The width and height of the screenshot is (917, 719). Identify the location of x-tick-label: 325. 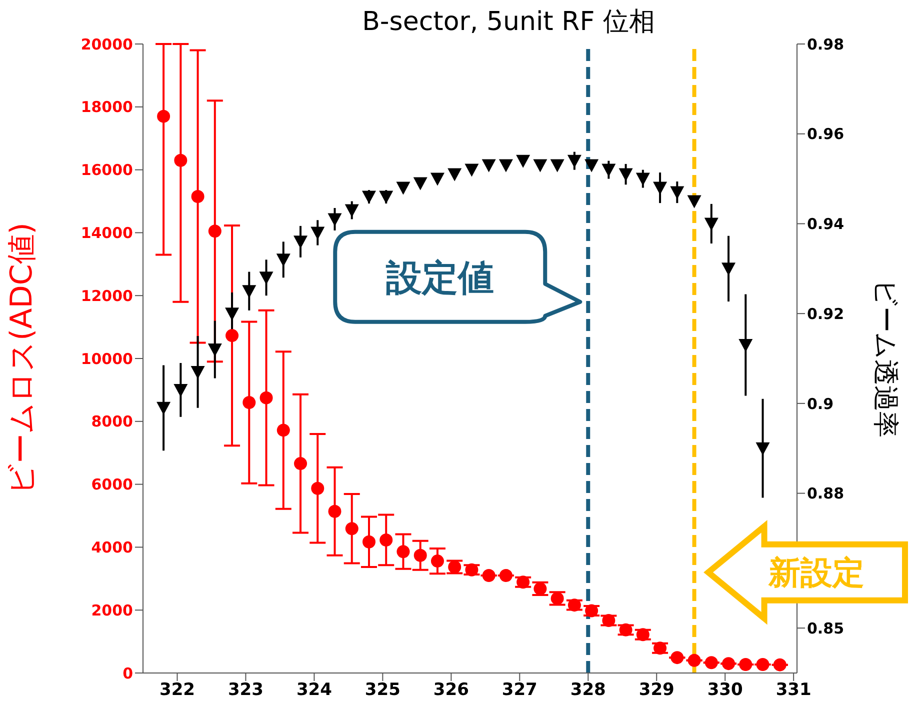
(382, 690).